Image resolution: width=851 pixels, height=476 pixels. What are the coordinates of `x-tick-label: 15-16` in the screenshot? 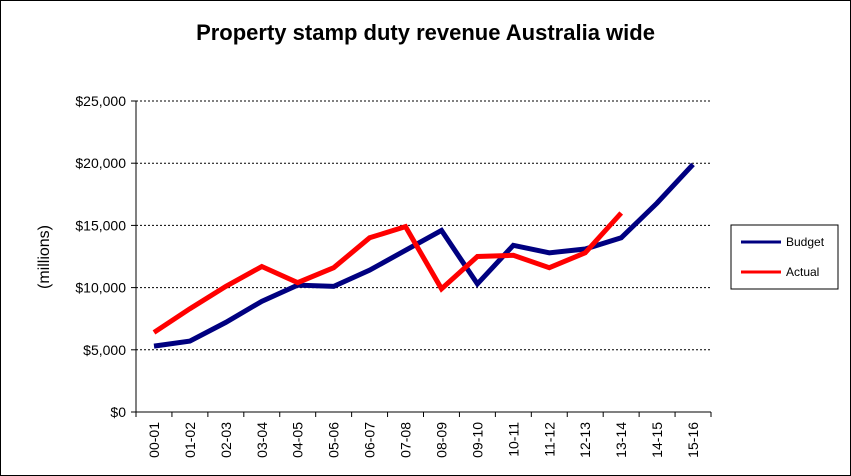 It's located at (693, 440).